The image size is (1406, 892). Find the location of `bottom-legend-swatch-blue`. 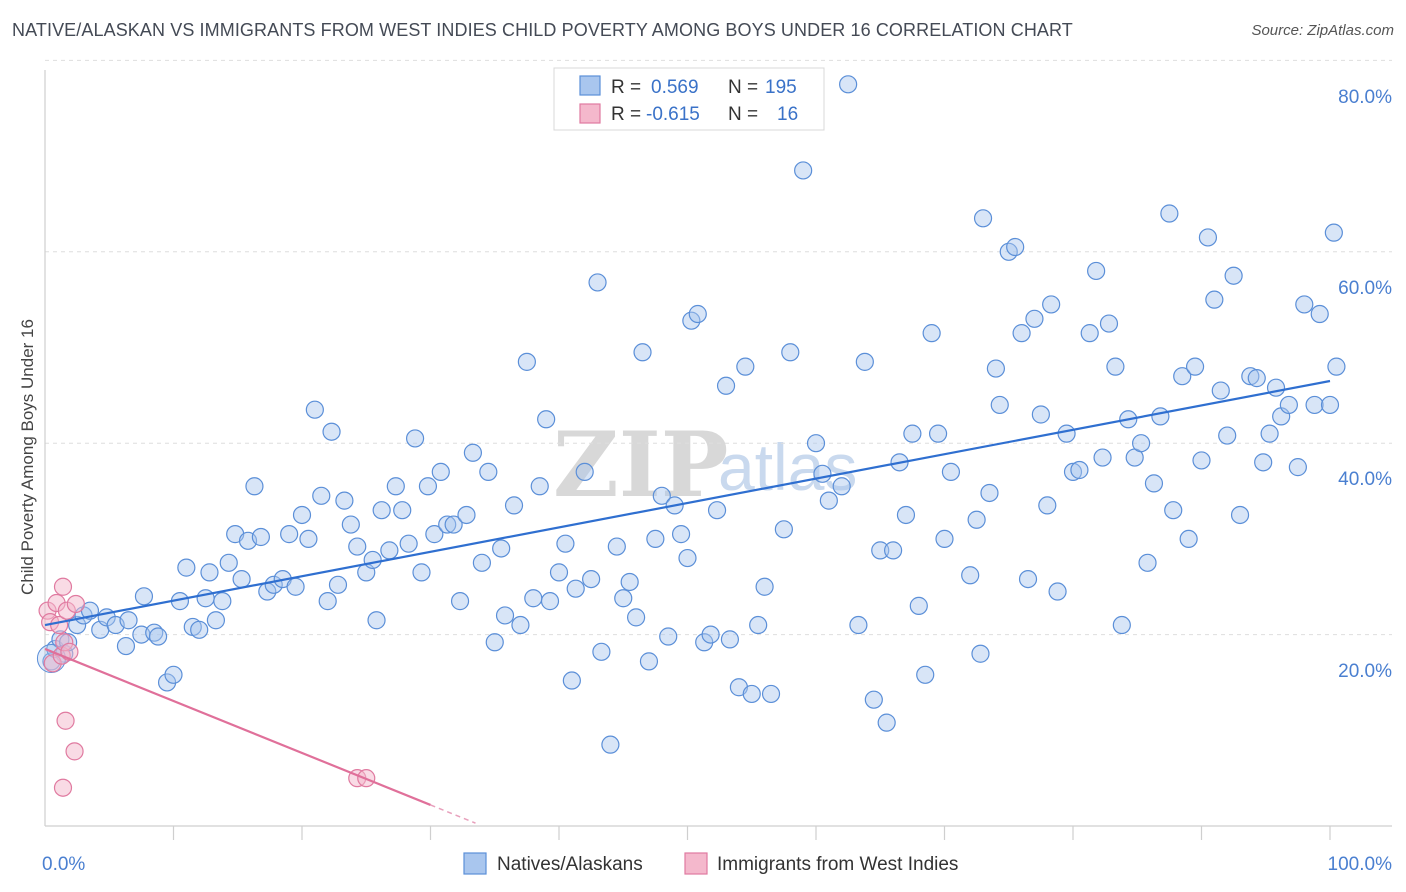

bottom-legend-swatch-blue is located at coordinates (475, 863).